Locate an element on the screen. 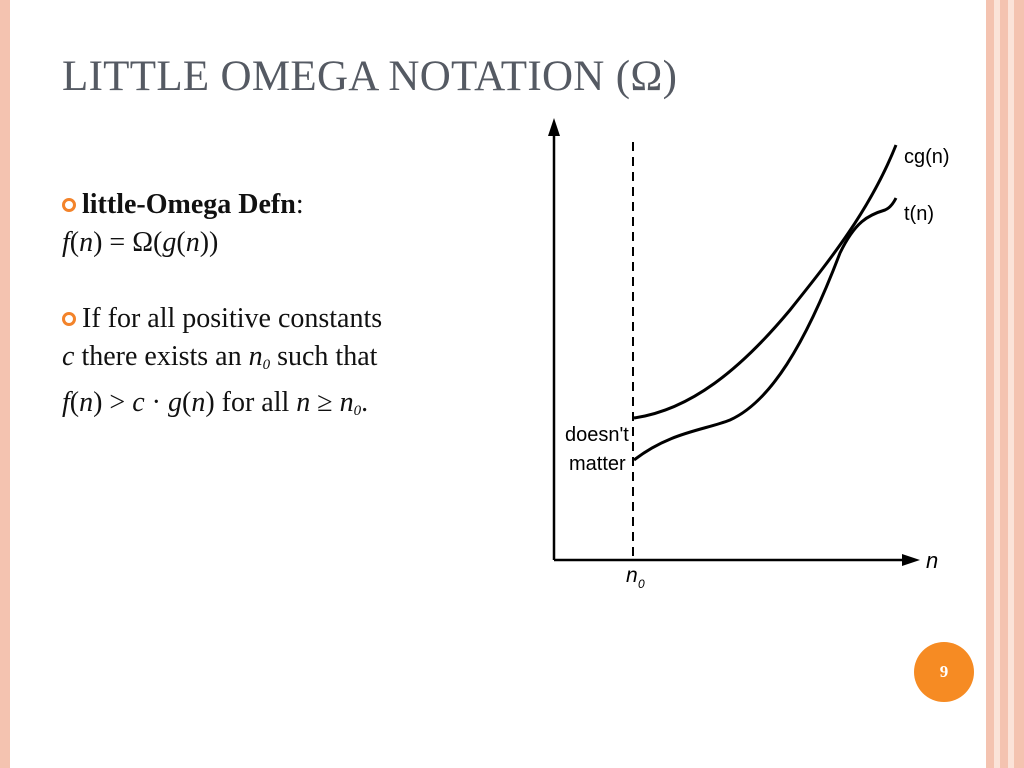 This screenshot has height=768, width=1024. definition-bullet: little-Omega Defn: is located at coordinates (297, 205).